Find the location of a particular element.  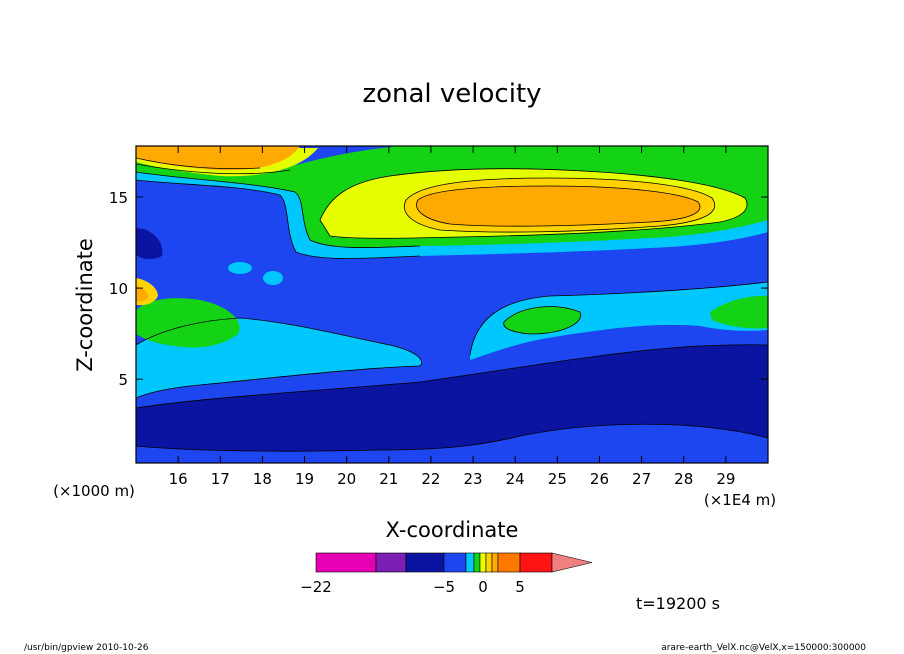

colorbar-tick-label: 0 is located at coordinates (483, 587).